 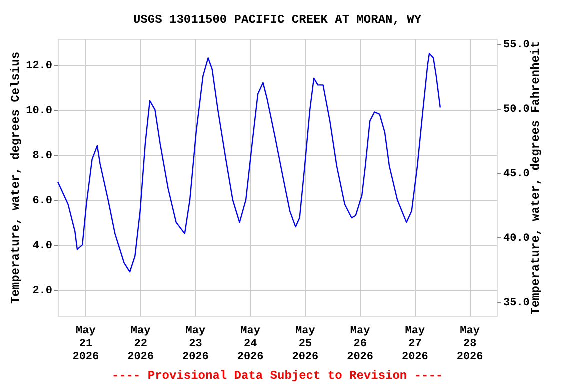 I want to click on x-tick-label: May 21 2026, so click(x=86, y=345).